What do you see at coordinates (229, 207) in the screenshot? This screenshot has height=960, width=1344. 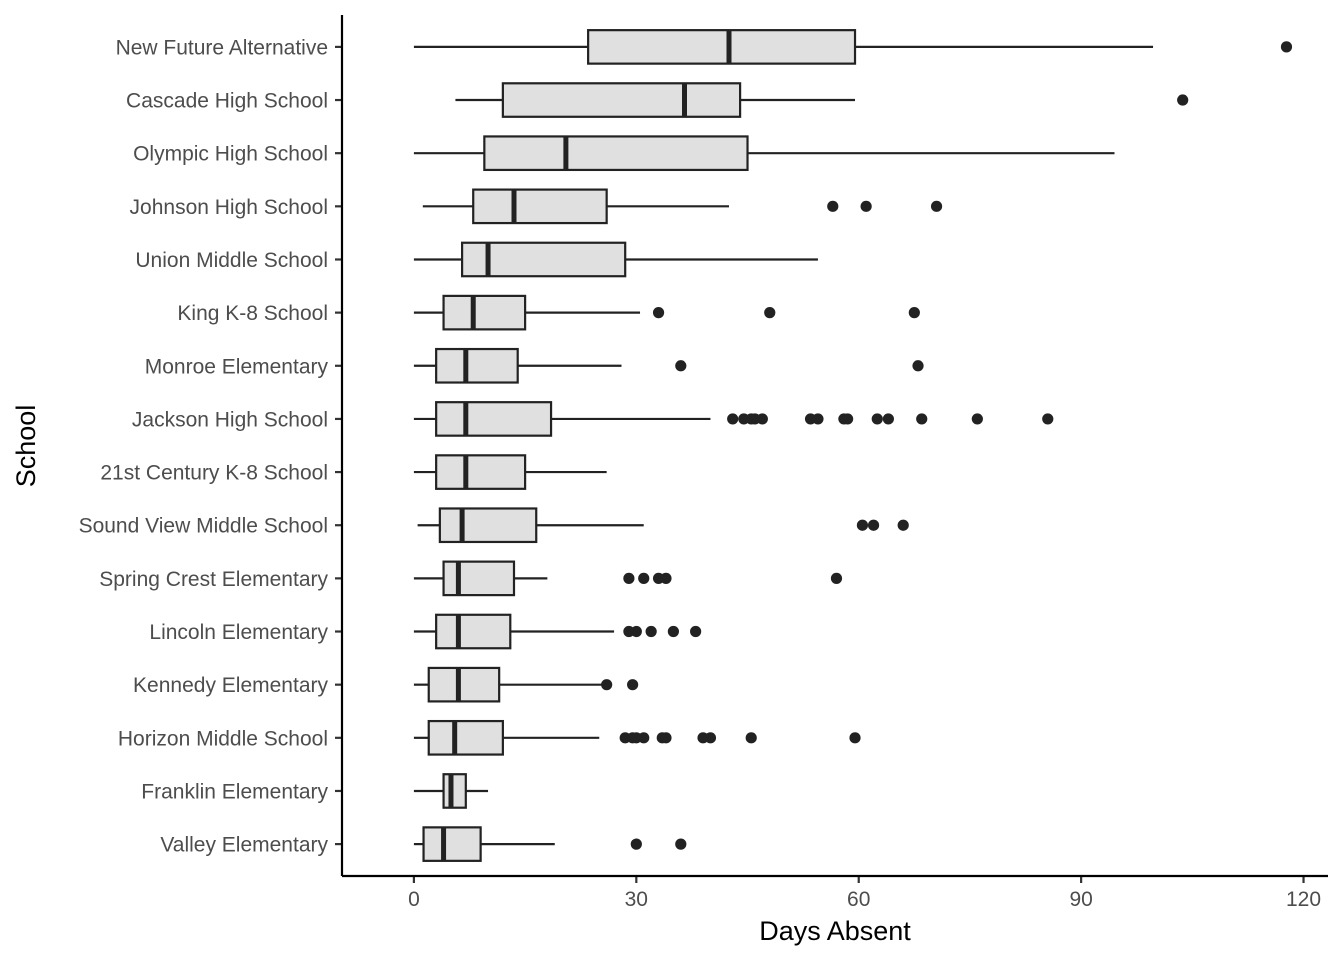 I see `y-tick-label: Johnson High School` at bounding box center [229, 207].